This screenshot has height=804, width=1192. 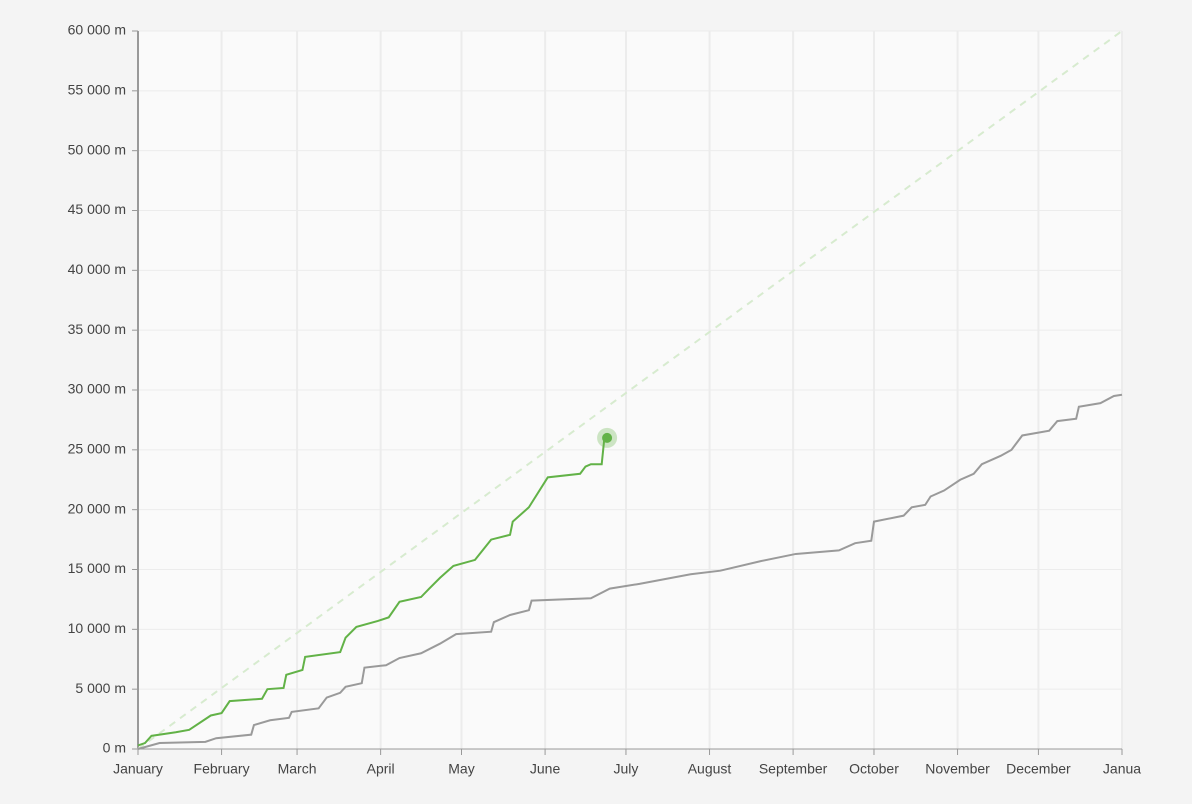 I want to click on x-tick-label: Janua, so click(x=1122, y=769).